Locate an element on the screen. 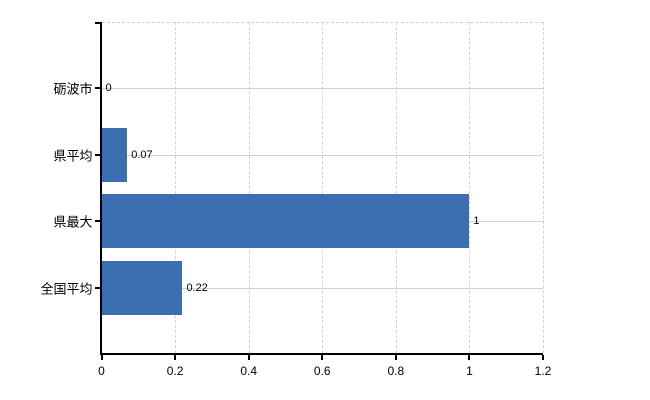  x-tick-label: 1.2 is located at coordinates (543, 371).